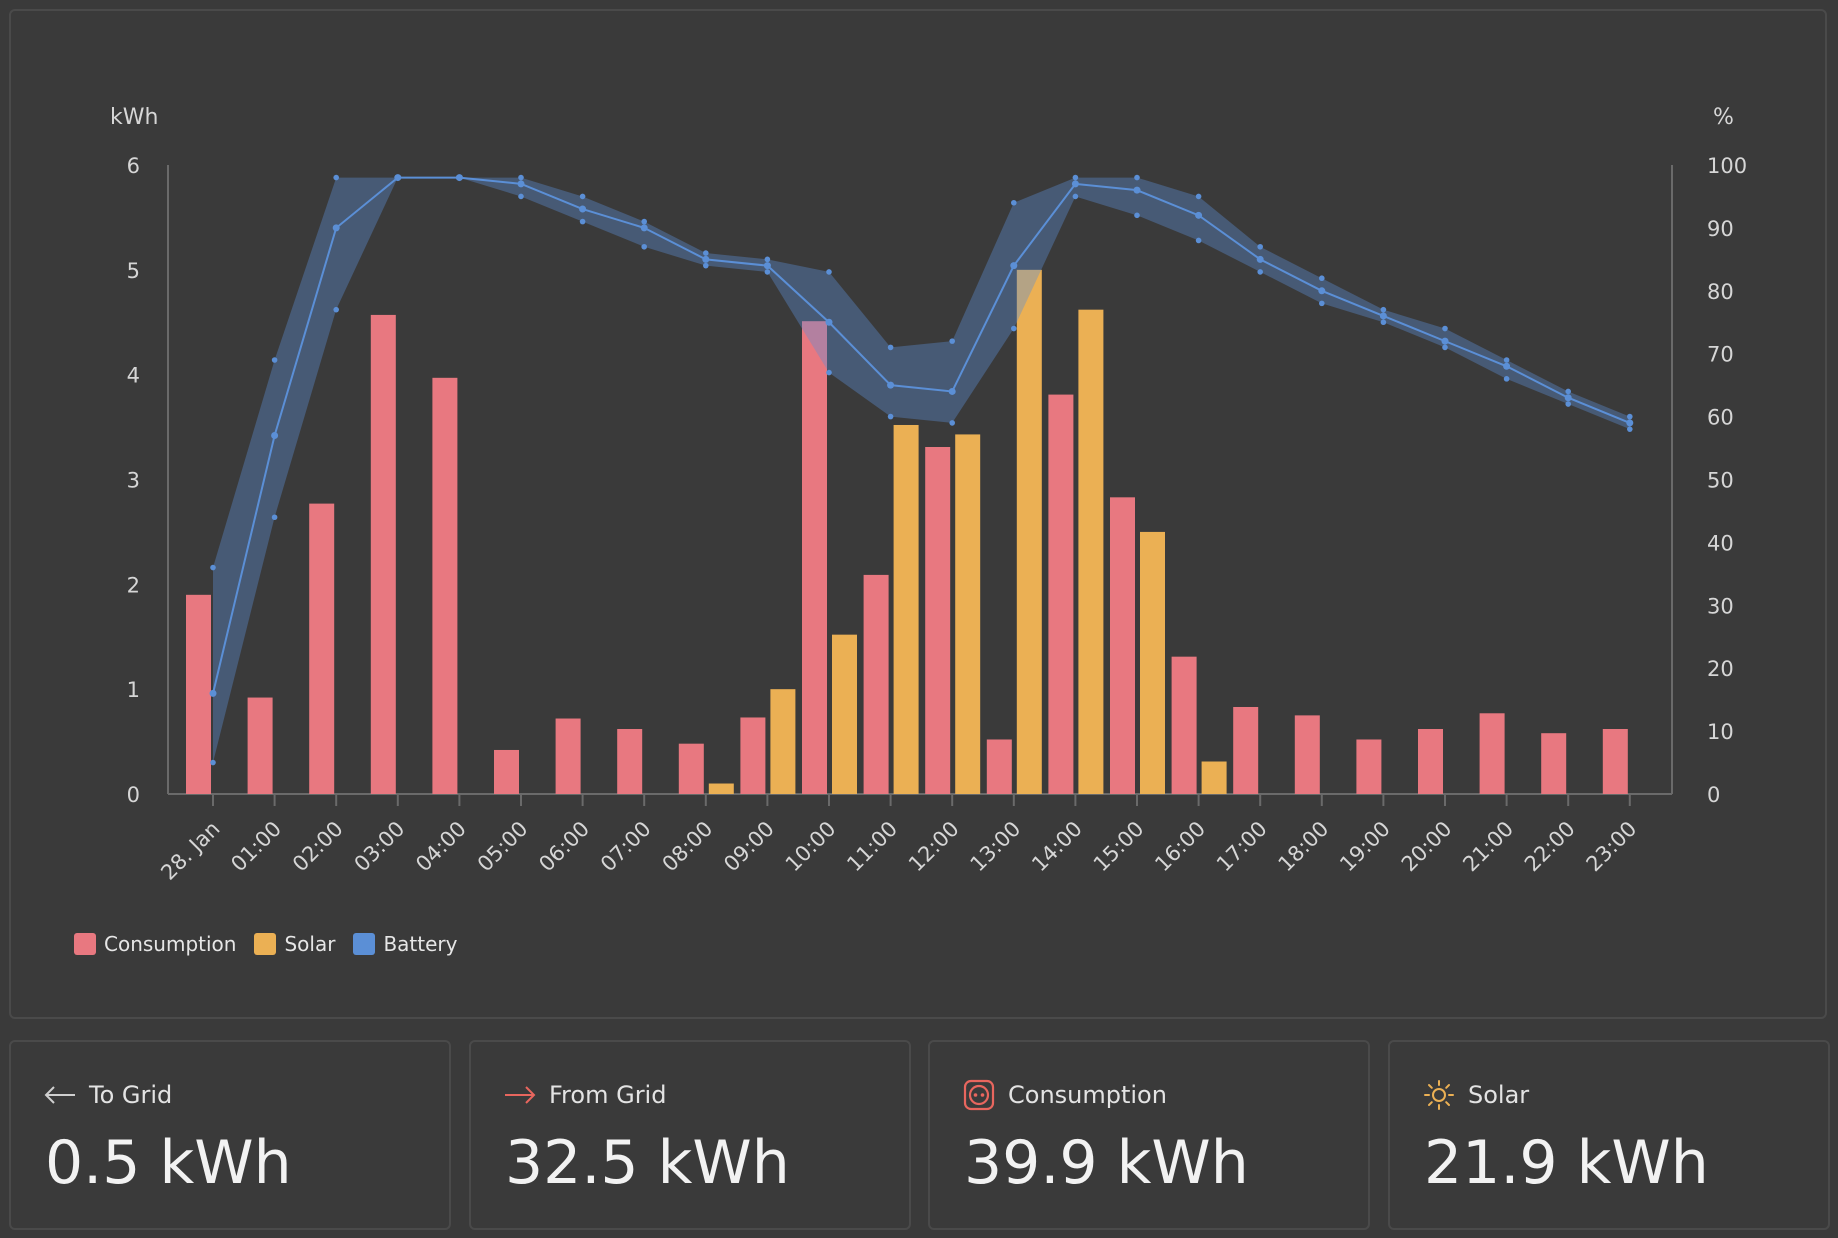 This screenshot has height=1238, width=1838. I want to click on x-tick-label: 21:00, so click(1488, 847).